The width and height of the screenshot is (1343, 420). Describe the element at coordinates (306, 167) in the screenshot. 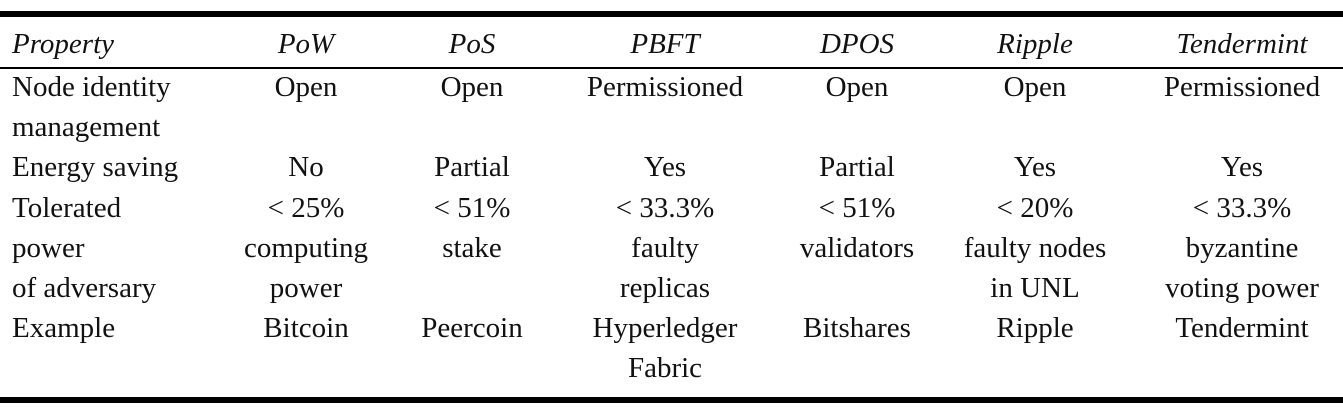

I see `table-cell: No` at that location.